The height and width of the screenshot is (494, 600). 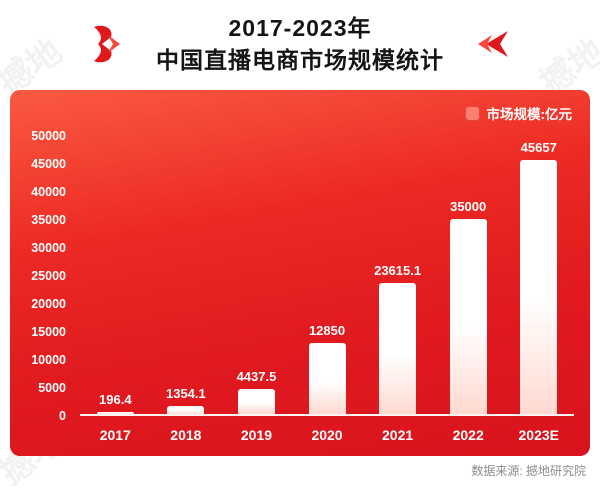 What do you see at coordinates (107, 44) in the screenshot?
I see `brand-logo-left-icon` at bounding box center [107, 44].